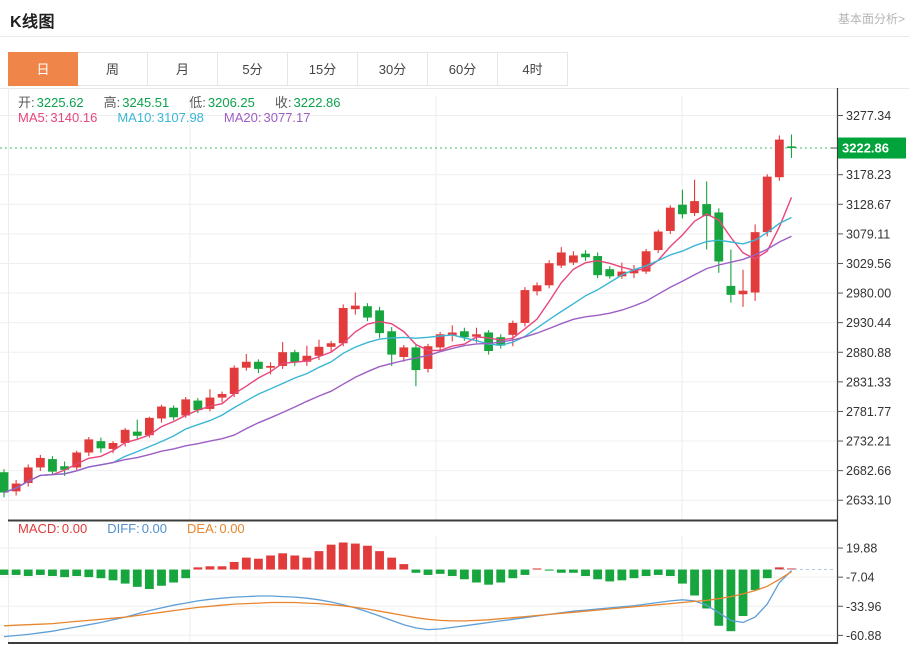  What do you see at coordinates (868, 175) in the screenshot?
I see `y-axis-label: 3178.23` at bounding box center [868, 175].